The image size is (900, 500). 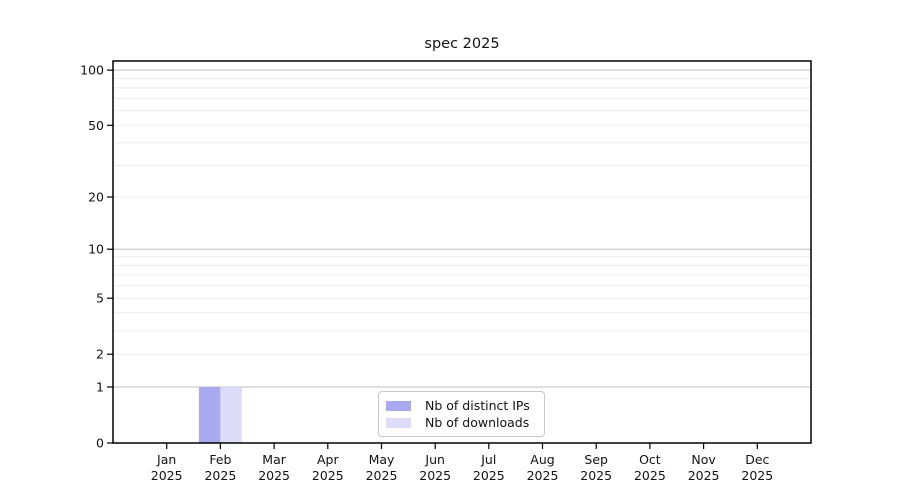 I want to click on y-tick-label: 1, so click(x=100, y=387).